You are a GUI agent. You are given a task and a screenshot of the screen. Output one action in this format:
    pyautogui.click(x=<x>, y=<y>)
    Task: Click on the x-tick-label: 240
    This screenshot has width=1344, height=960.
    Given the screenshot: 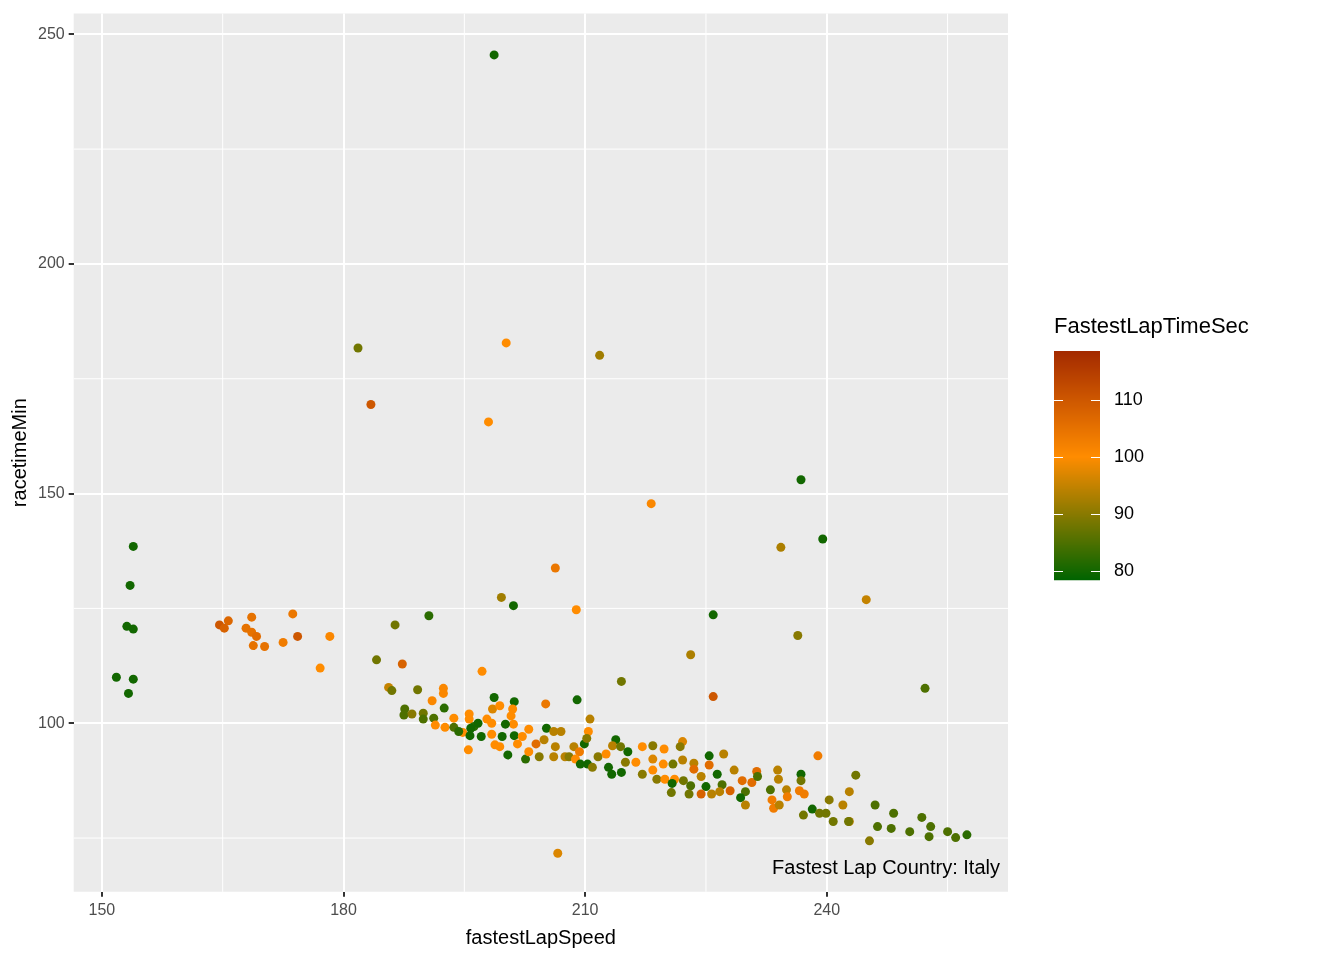 What is the action you would take?
    pyautogui.click(x=827, y=909)
    